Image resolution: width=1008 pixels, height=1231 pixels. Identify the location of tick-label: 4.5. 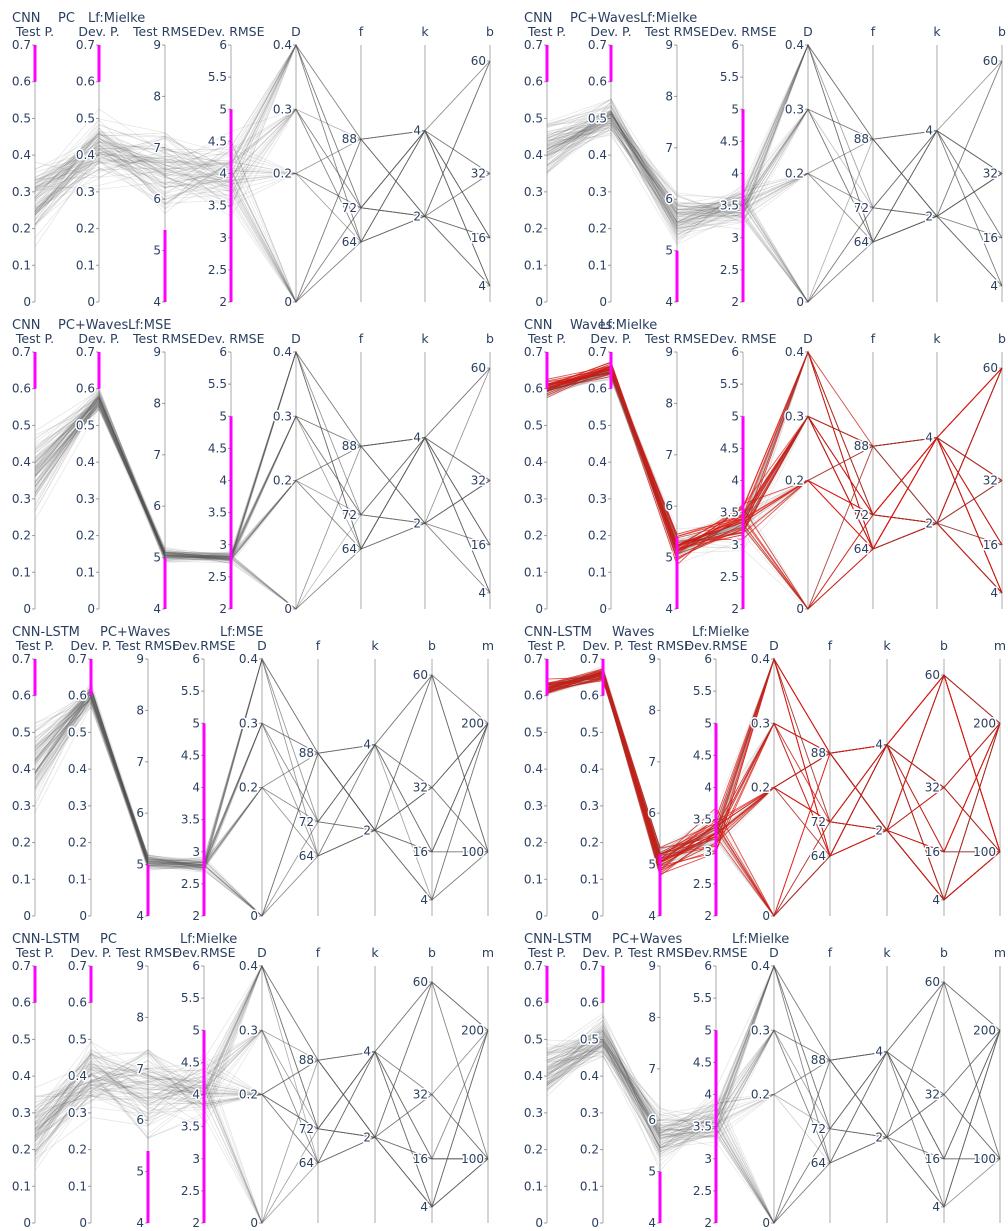
(702, 755).